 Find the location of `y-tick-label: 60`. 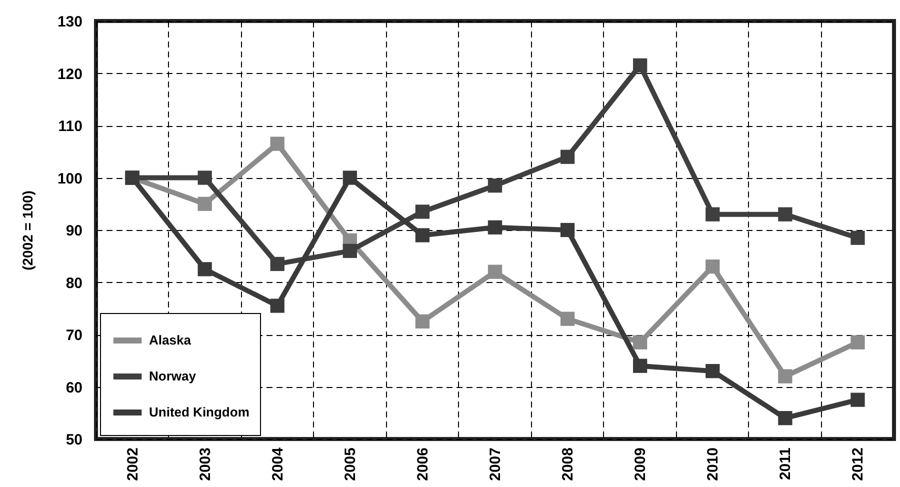

y-tick-label: 60 is located at coordinates (74, 387).